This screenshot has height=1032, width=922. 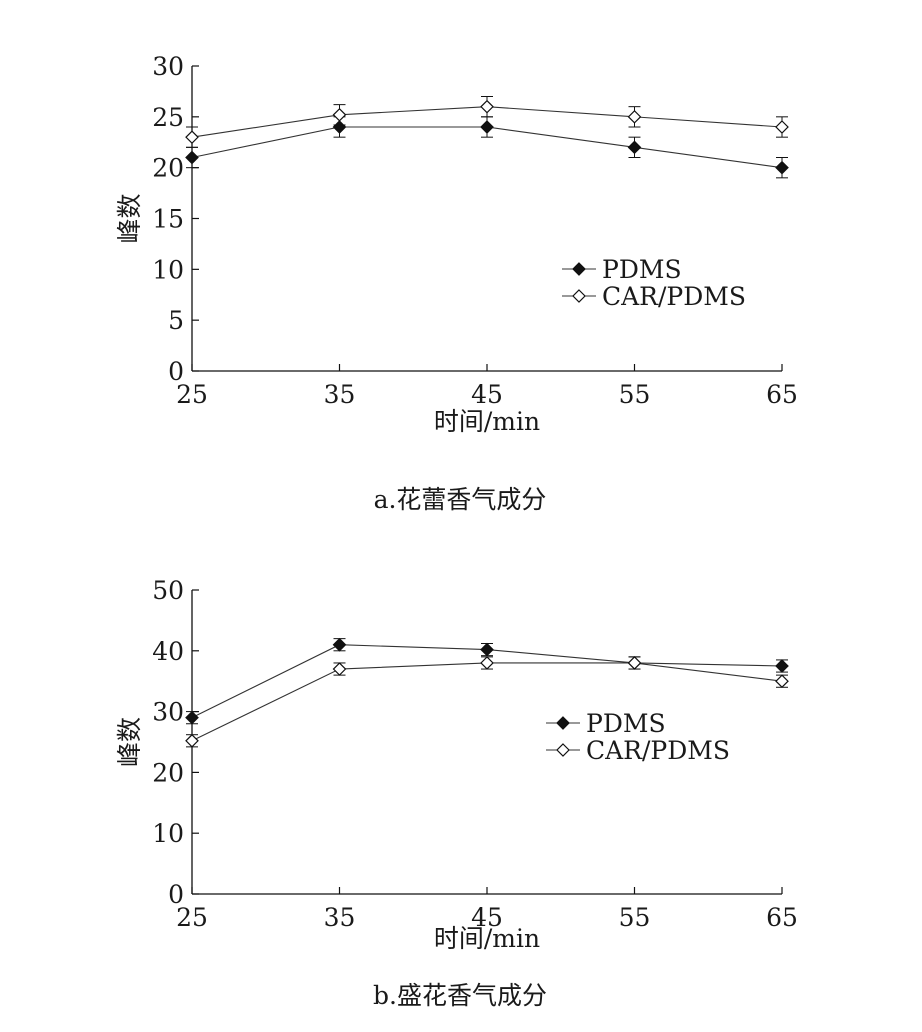 I want to click on y-tick-label: 40, so click(x=168, y=651).